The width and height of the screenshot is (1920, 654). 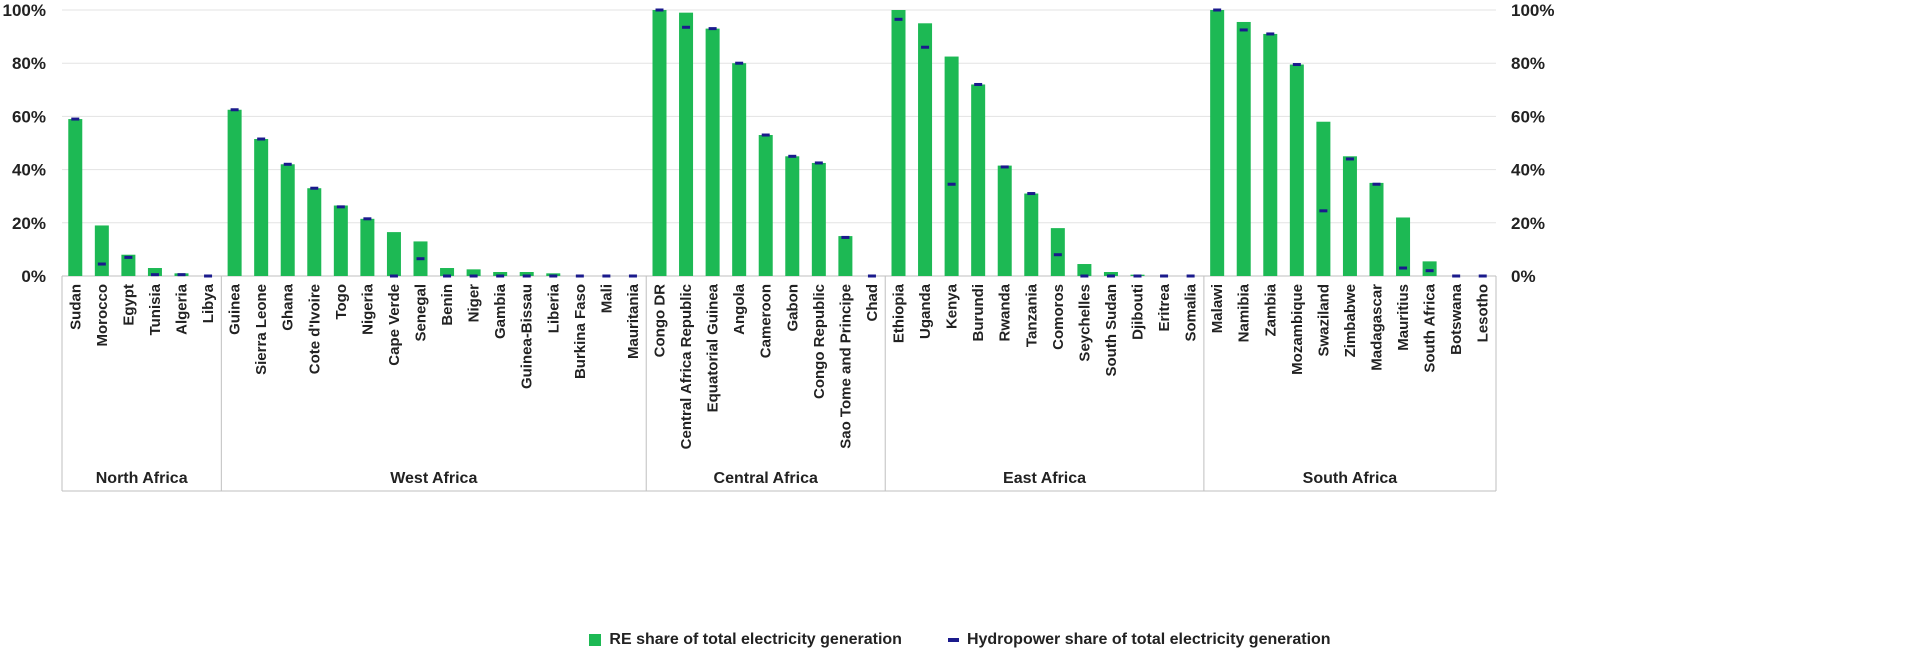 What do you see at coordinates (1523, 276) in the screenshot?
I see `y-tick-label-right: 0%` at bounding box center [1523, 276].